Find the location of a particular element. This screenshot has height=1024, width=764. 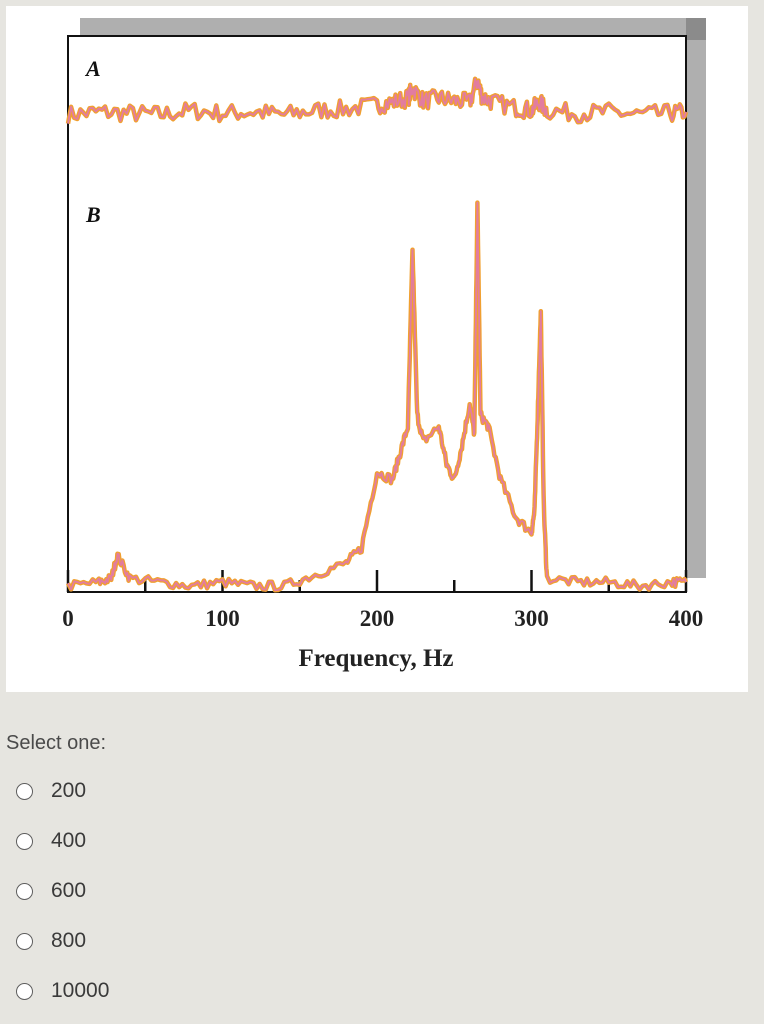

answer-option-label: 800 is located at coordinates (69, 940).